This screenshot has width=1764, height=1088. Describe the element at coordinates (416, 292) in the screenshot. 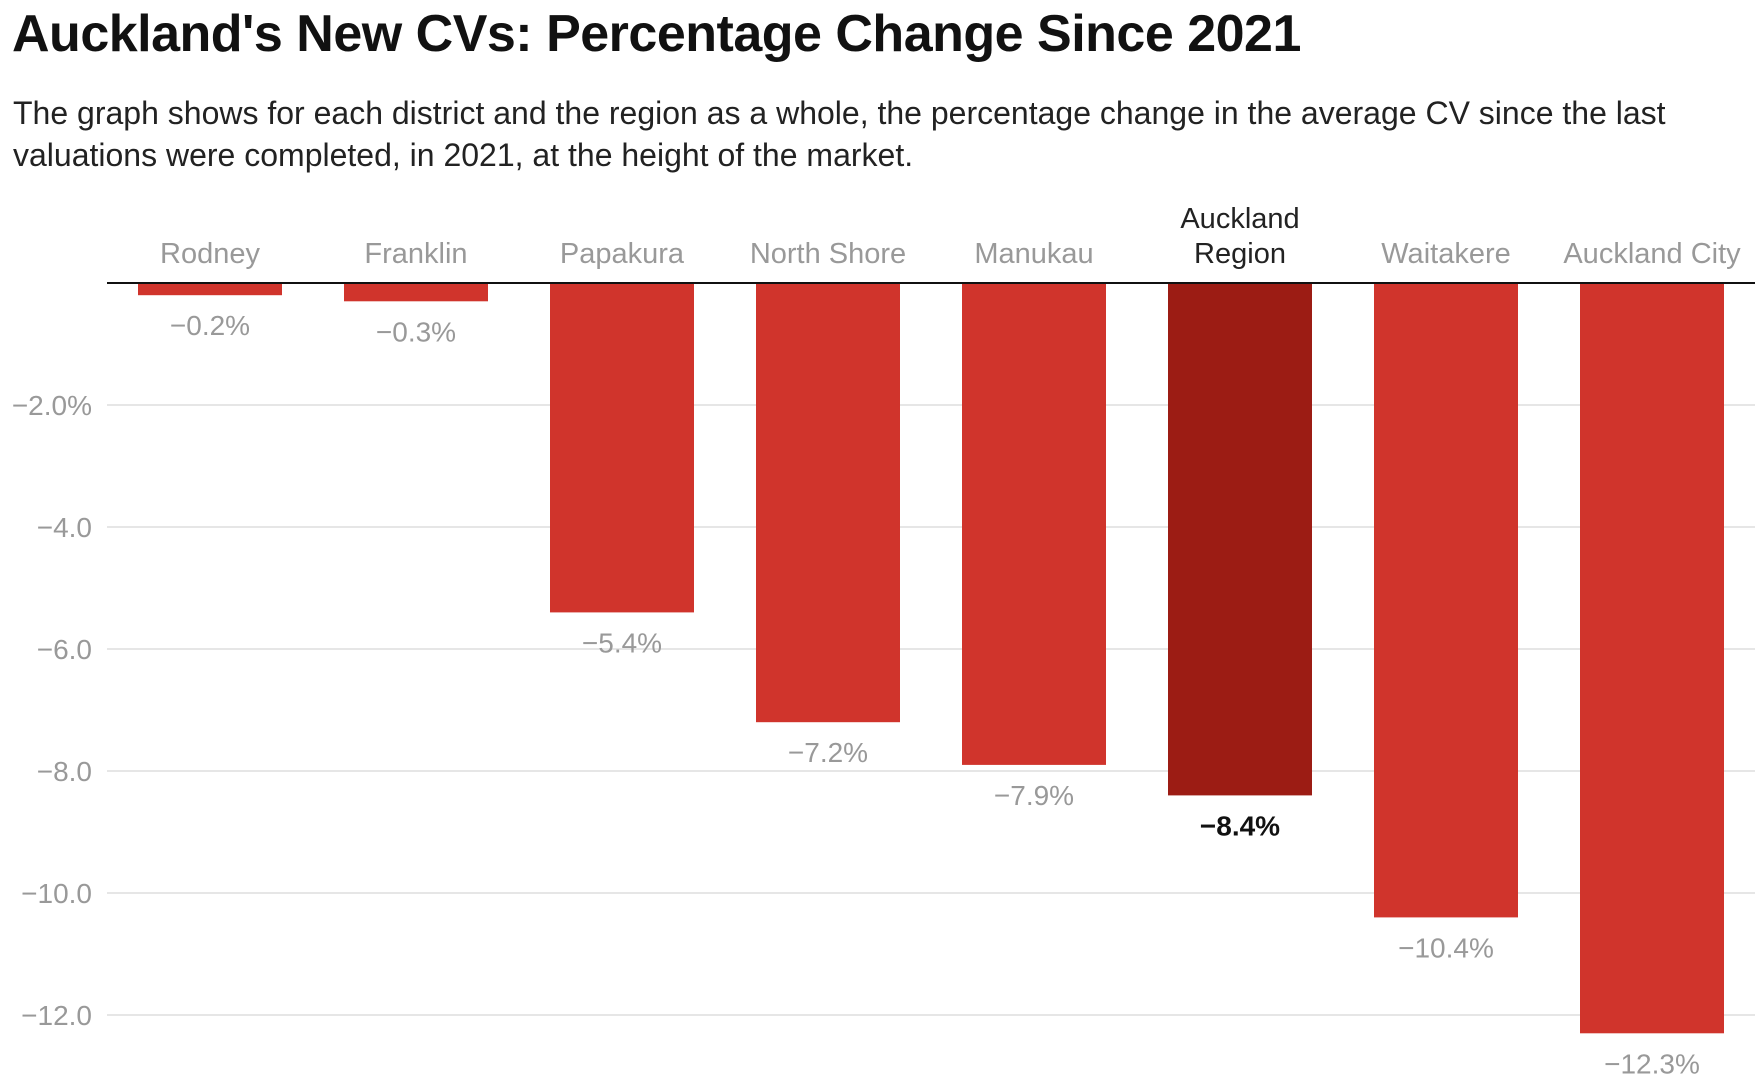

I see `bar-franklin` at that location.